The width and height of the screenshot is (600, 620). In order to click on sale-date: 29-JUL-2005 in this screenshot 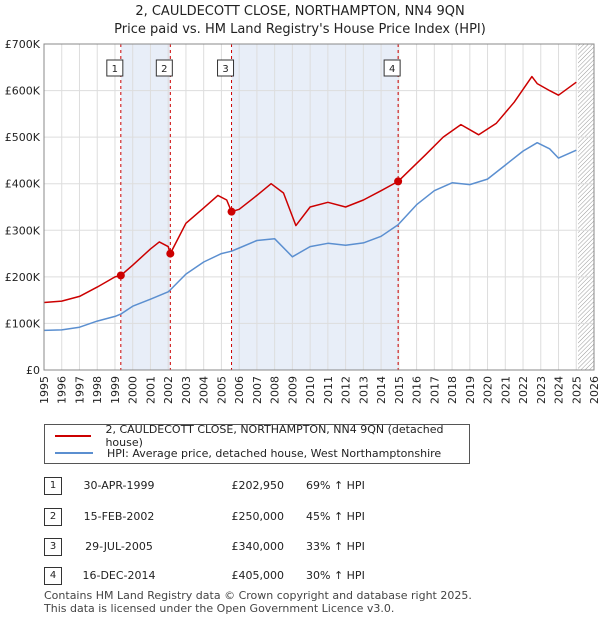, I will do `click(119, 546)`.